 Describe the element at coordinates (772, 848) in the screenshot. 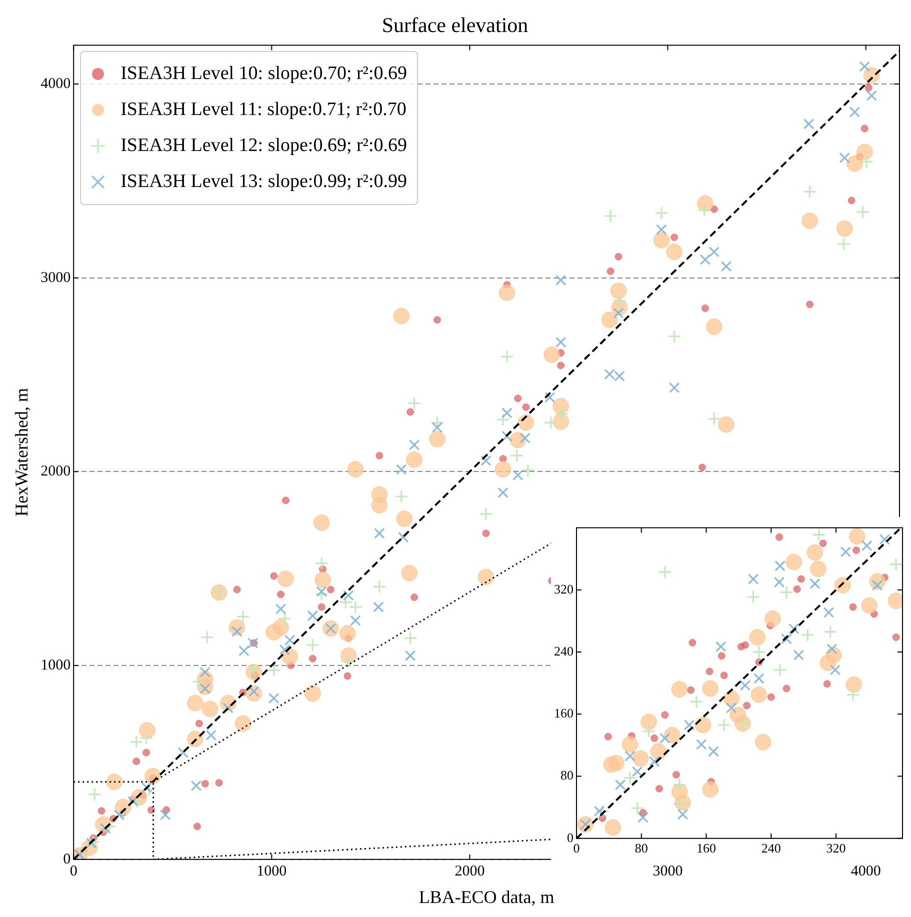

I see `x-tick-label: 240` at that location.